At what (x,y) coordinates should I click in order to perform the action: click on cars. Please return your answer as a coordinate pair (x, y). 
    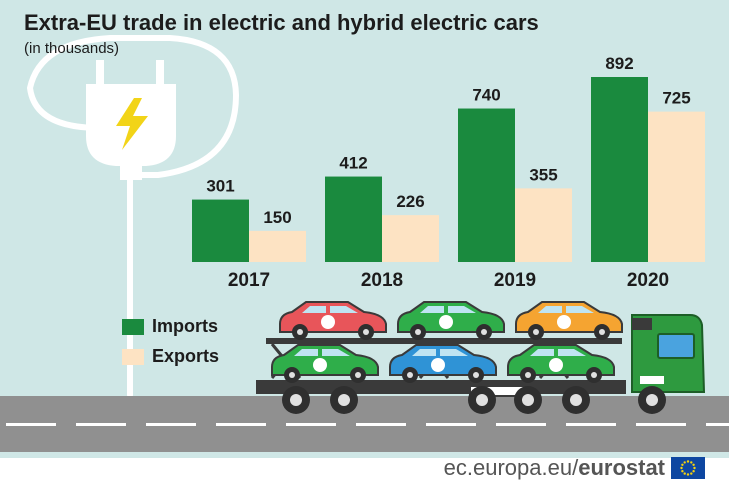
    Looking at the image, I should click on (447, 342).